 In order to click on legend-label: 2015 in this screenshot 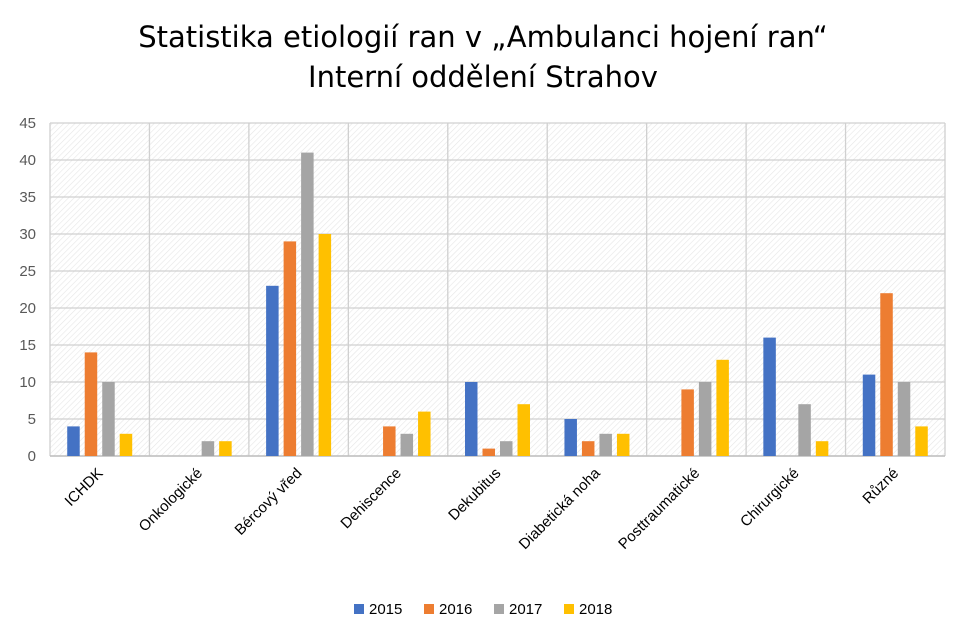, I will do `click(385, 609)`.